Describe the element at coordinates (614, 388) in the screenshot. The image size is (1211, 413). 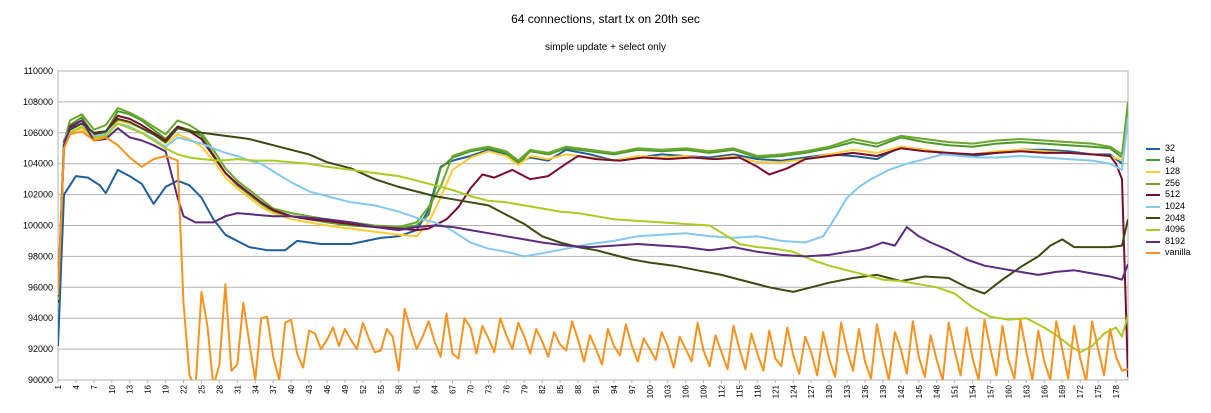
I see `x-tick-label: 94` at that location.